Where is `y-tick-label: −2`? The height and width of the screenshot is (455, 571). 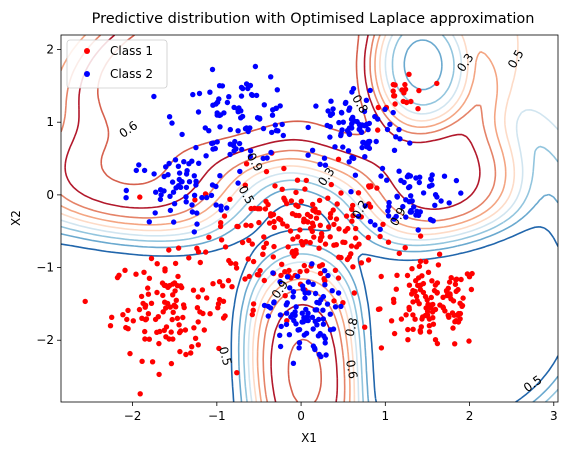
y-tick-label: −2 is located at coordinates (45, 340).